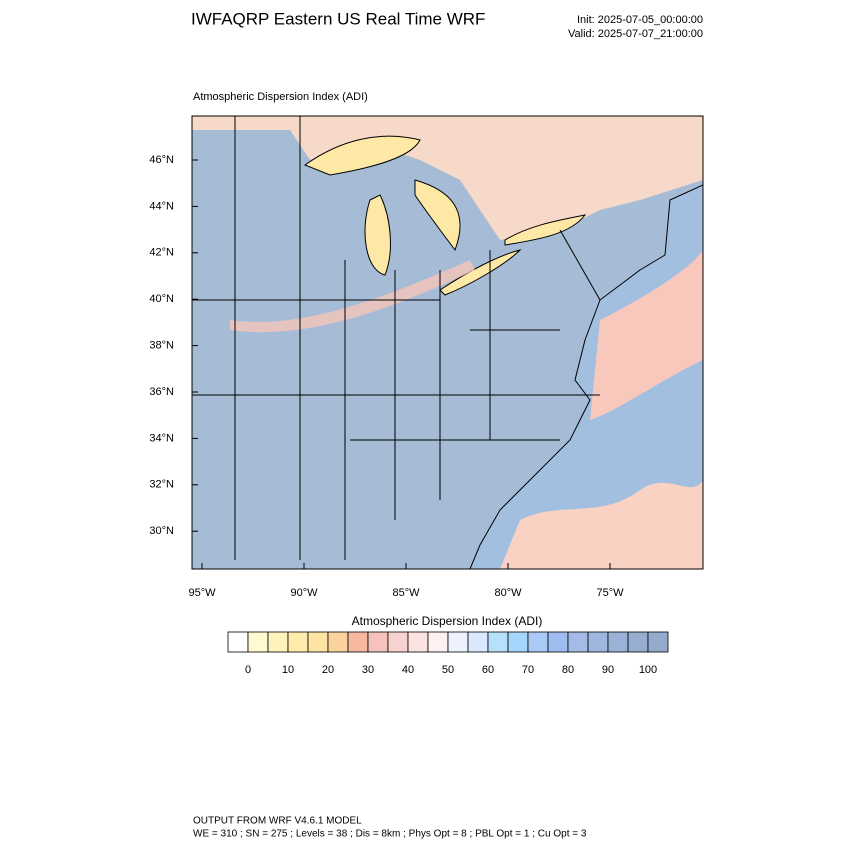 The image size is (850, 850). What do you see at coordinates (161, 160) in the screenshot?
I see `lat-label: 46°N` at bounding box center [161, 160].